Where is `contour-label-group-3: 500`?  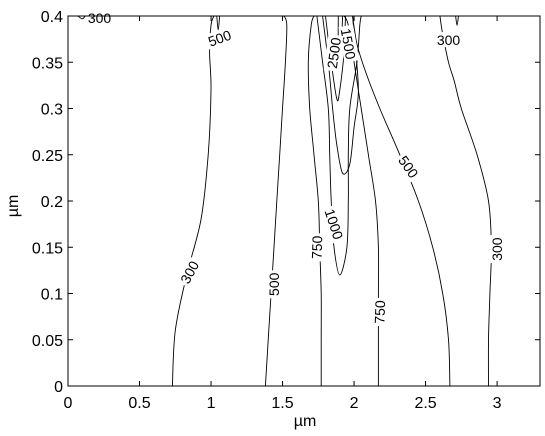 contour-label-group-3: 500 is located at coordinates (274, 284).